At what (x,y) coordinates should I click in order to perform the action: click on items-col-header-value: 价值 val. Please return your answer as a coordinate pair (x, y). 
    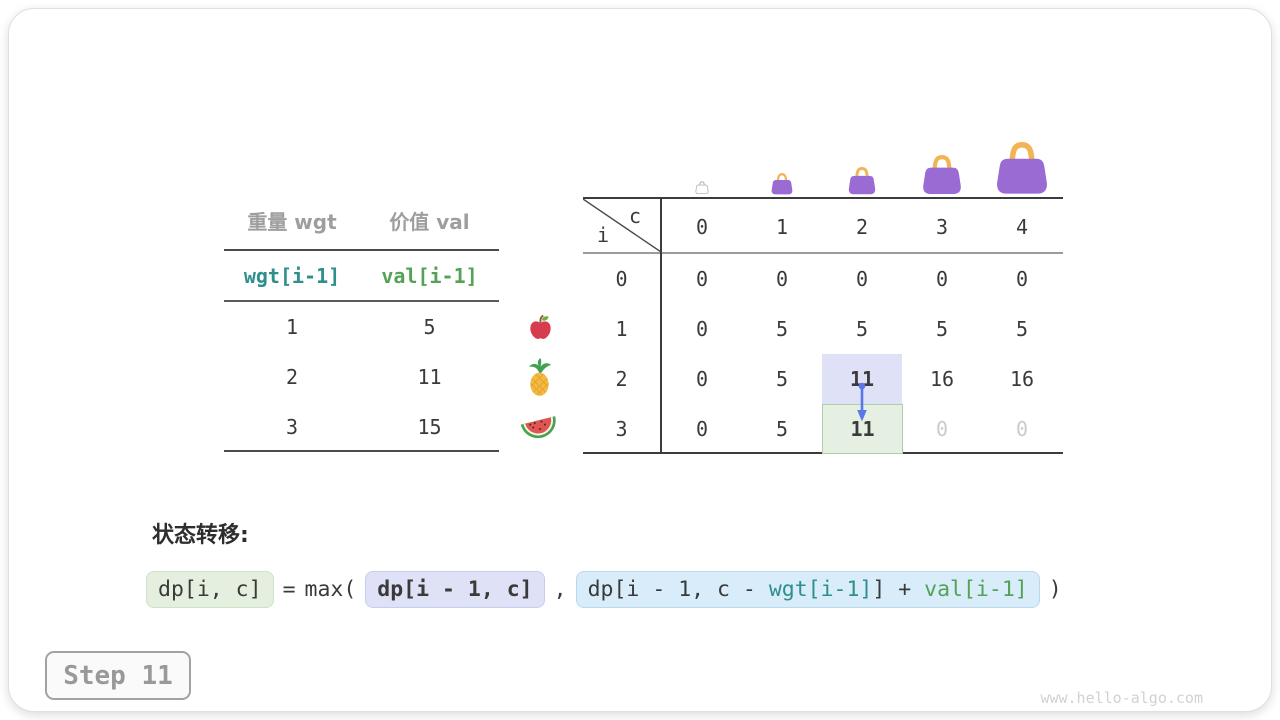
    Looking at the image, I should click on (429, 221).